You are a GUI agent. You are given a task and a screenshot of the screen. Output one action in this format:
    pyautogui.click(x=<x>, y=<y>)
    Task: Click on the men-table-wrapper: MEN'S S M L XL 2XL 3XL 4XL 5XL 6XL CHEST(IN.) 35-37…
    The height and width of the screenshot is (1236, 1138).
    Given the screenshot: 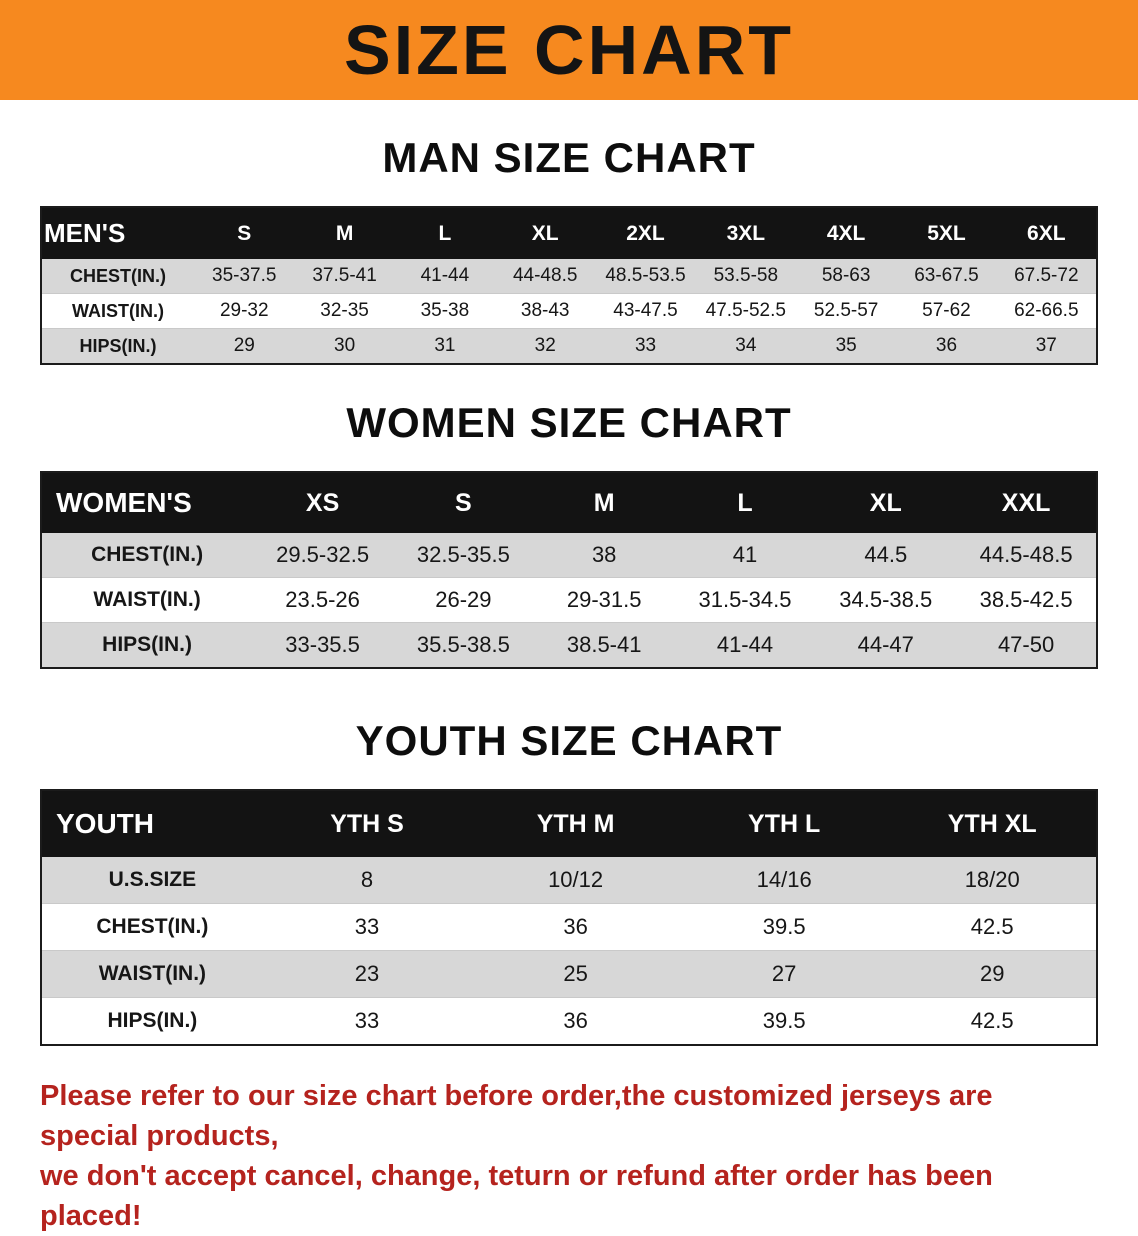 What is the action you would take?
    pyautogui.click(x=569, y=285)
    